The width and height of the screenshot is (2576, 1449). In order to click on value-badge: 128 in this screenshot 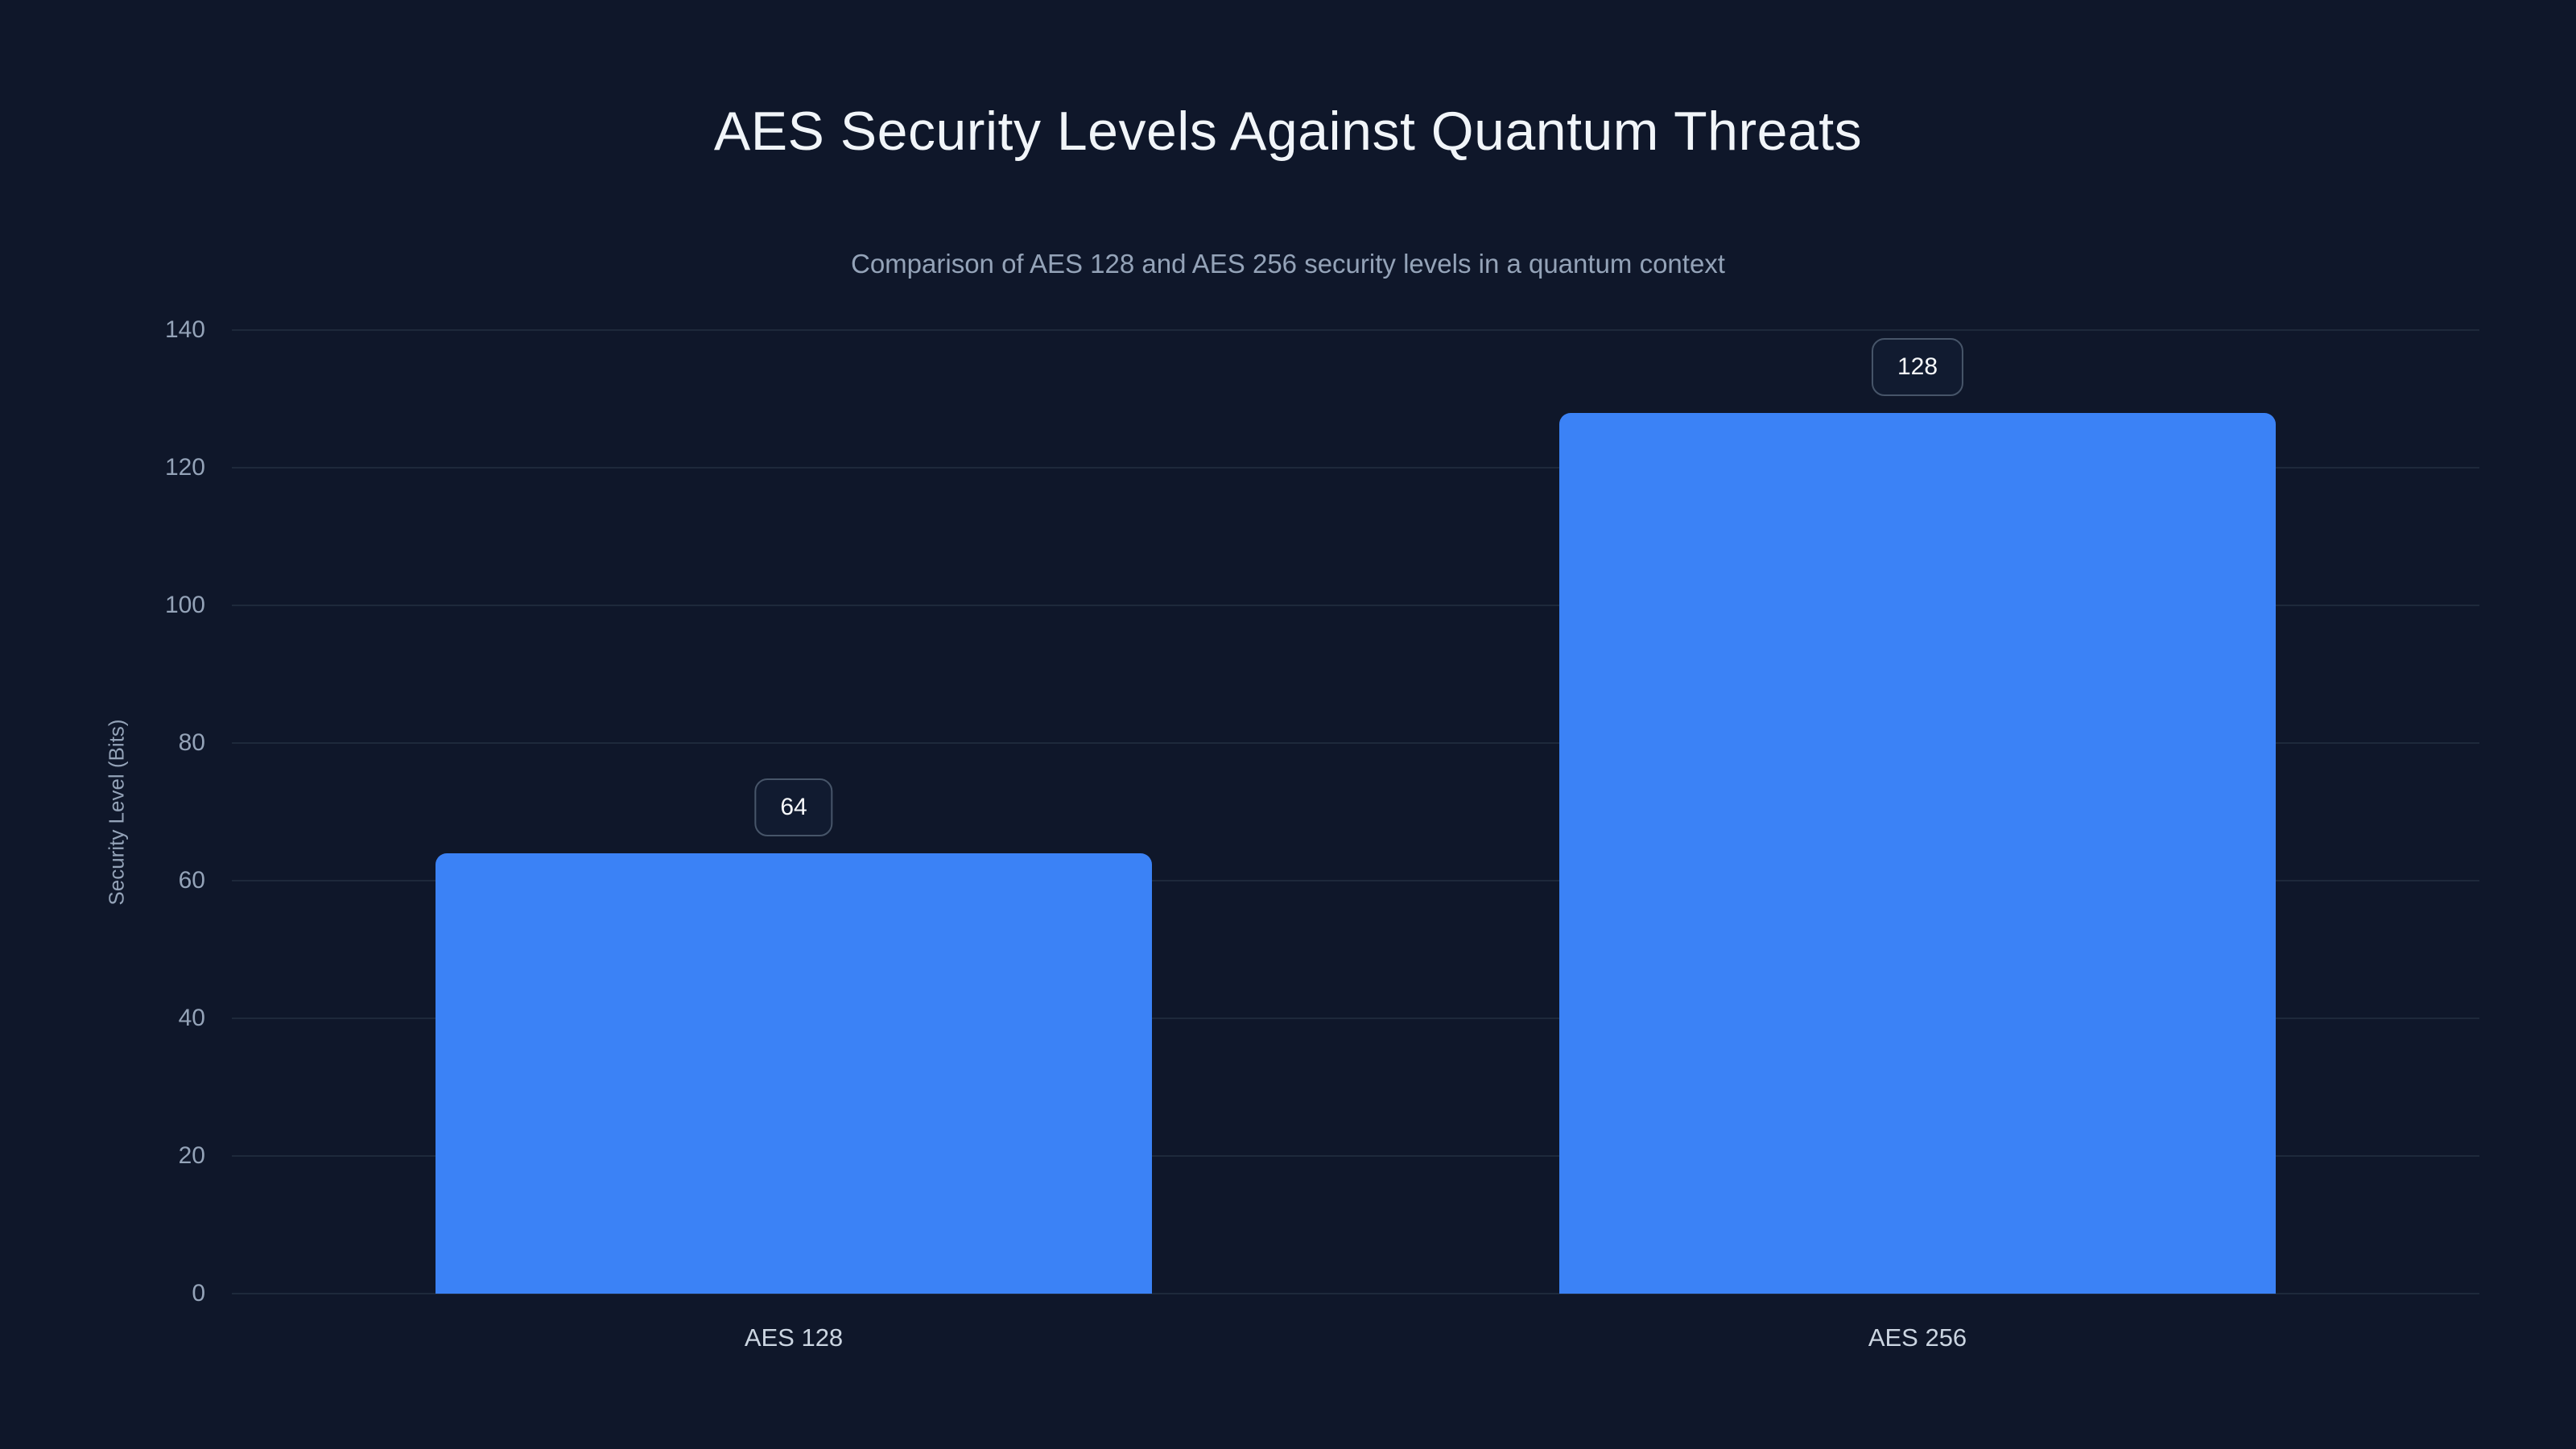, I will do `click(1917, 366)`.